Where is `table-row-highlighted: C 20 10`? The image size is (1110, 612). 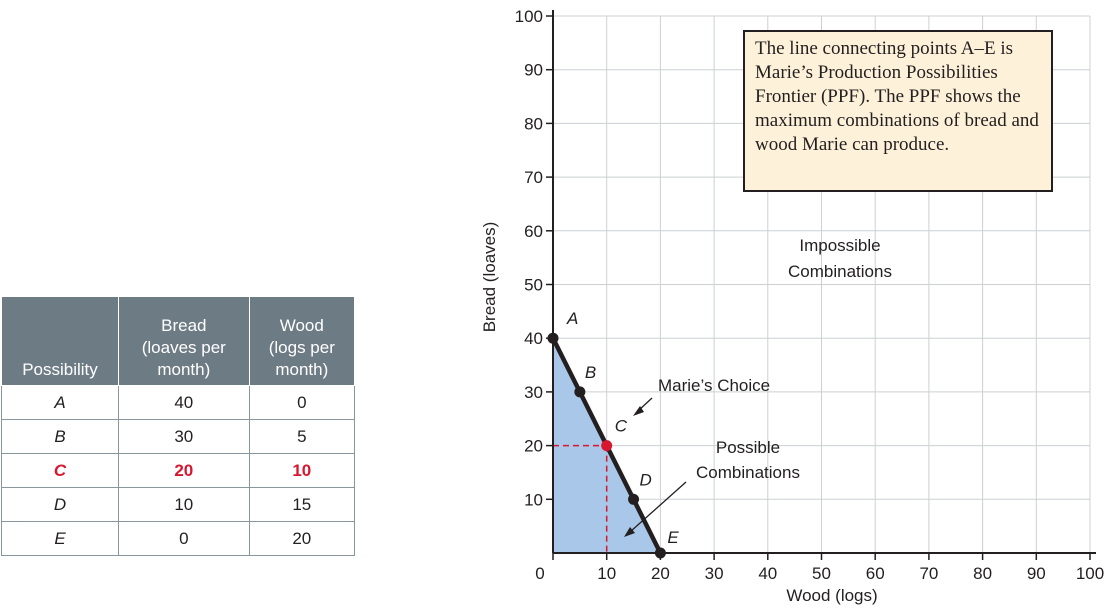
table-row-highlighted: C 20 10 is located at coordinates (178, 470).